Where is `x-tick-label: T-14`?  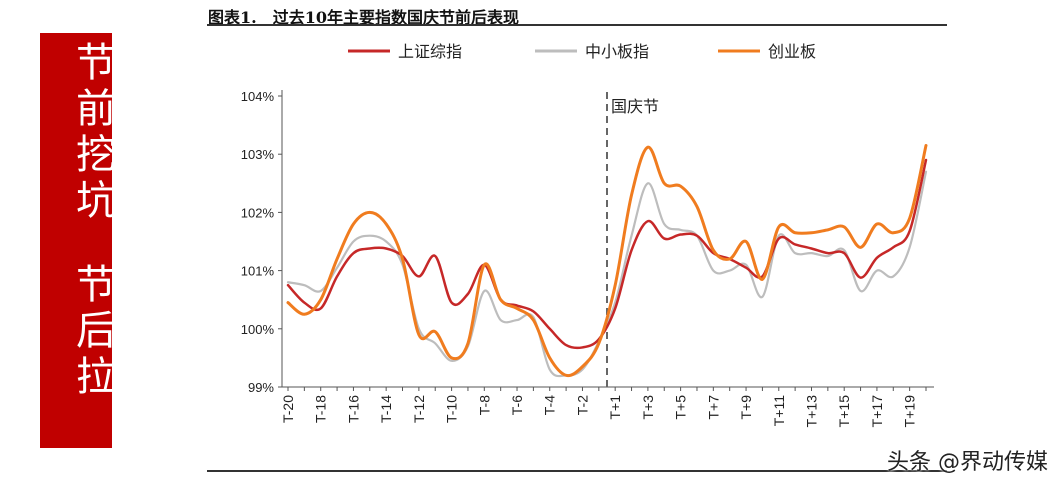
x-tick-label: T-14 is located at coordinates (386, 409).